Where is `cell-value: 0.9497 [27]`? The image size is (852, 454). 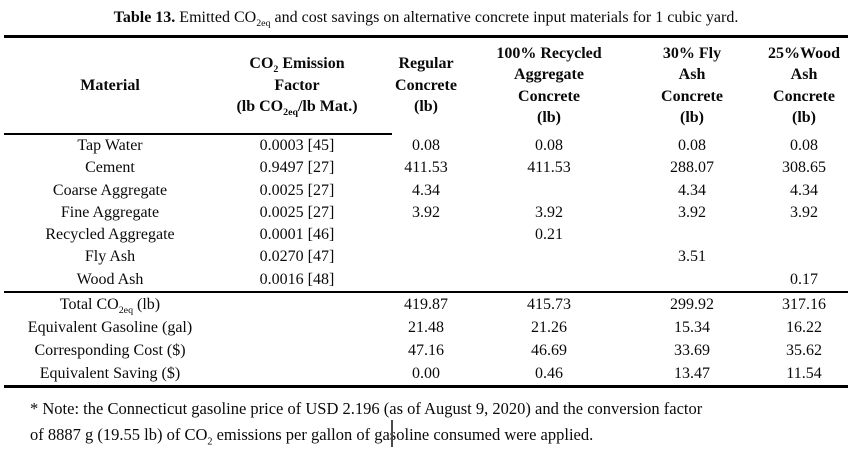 cell-value: 0.9497 [27] is located at coordinates (297, 168).